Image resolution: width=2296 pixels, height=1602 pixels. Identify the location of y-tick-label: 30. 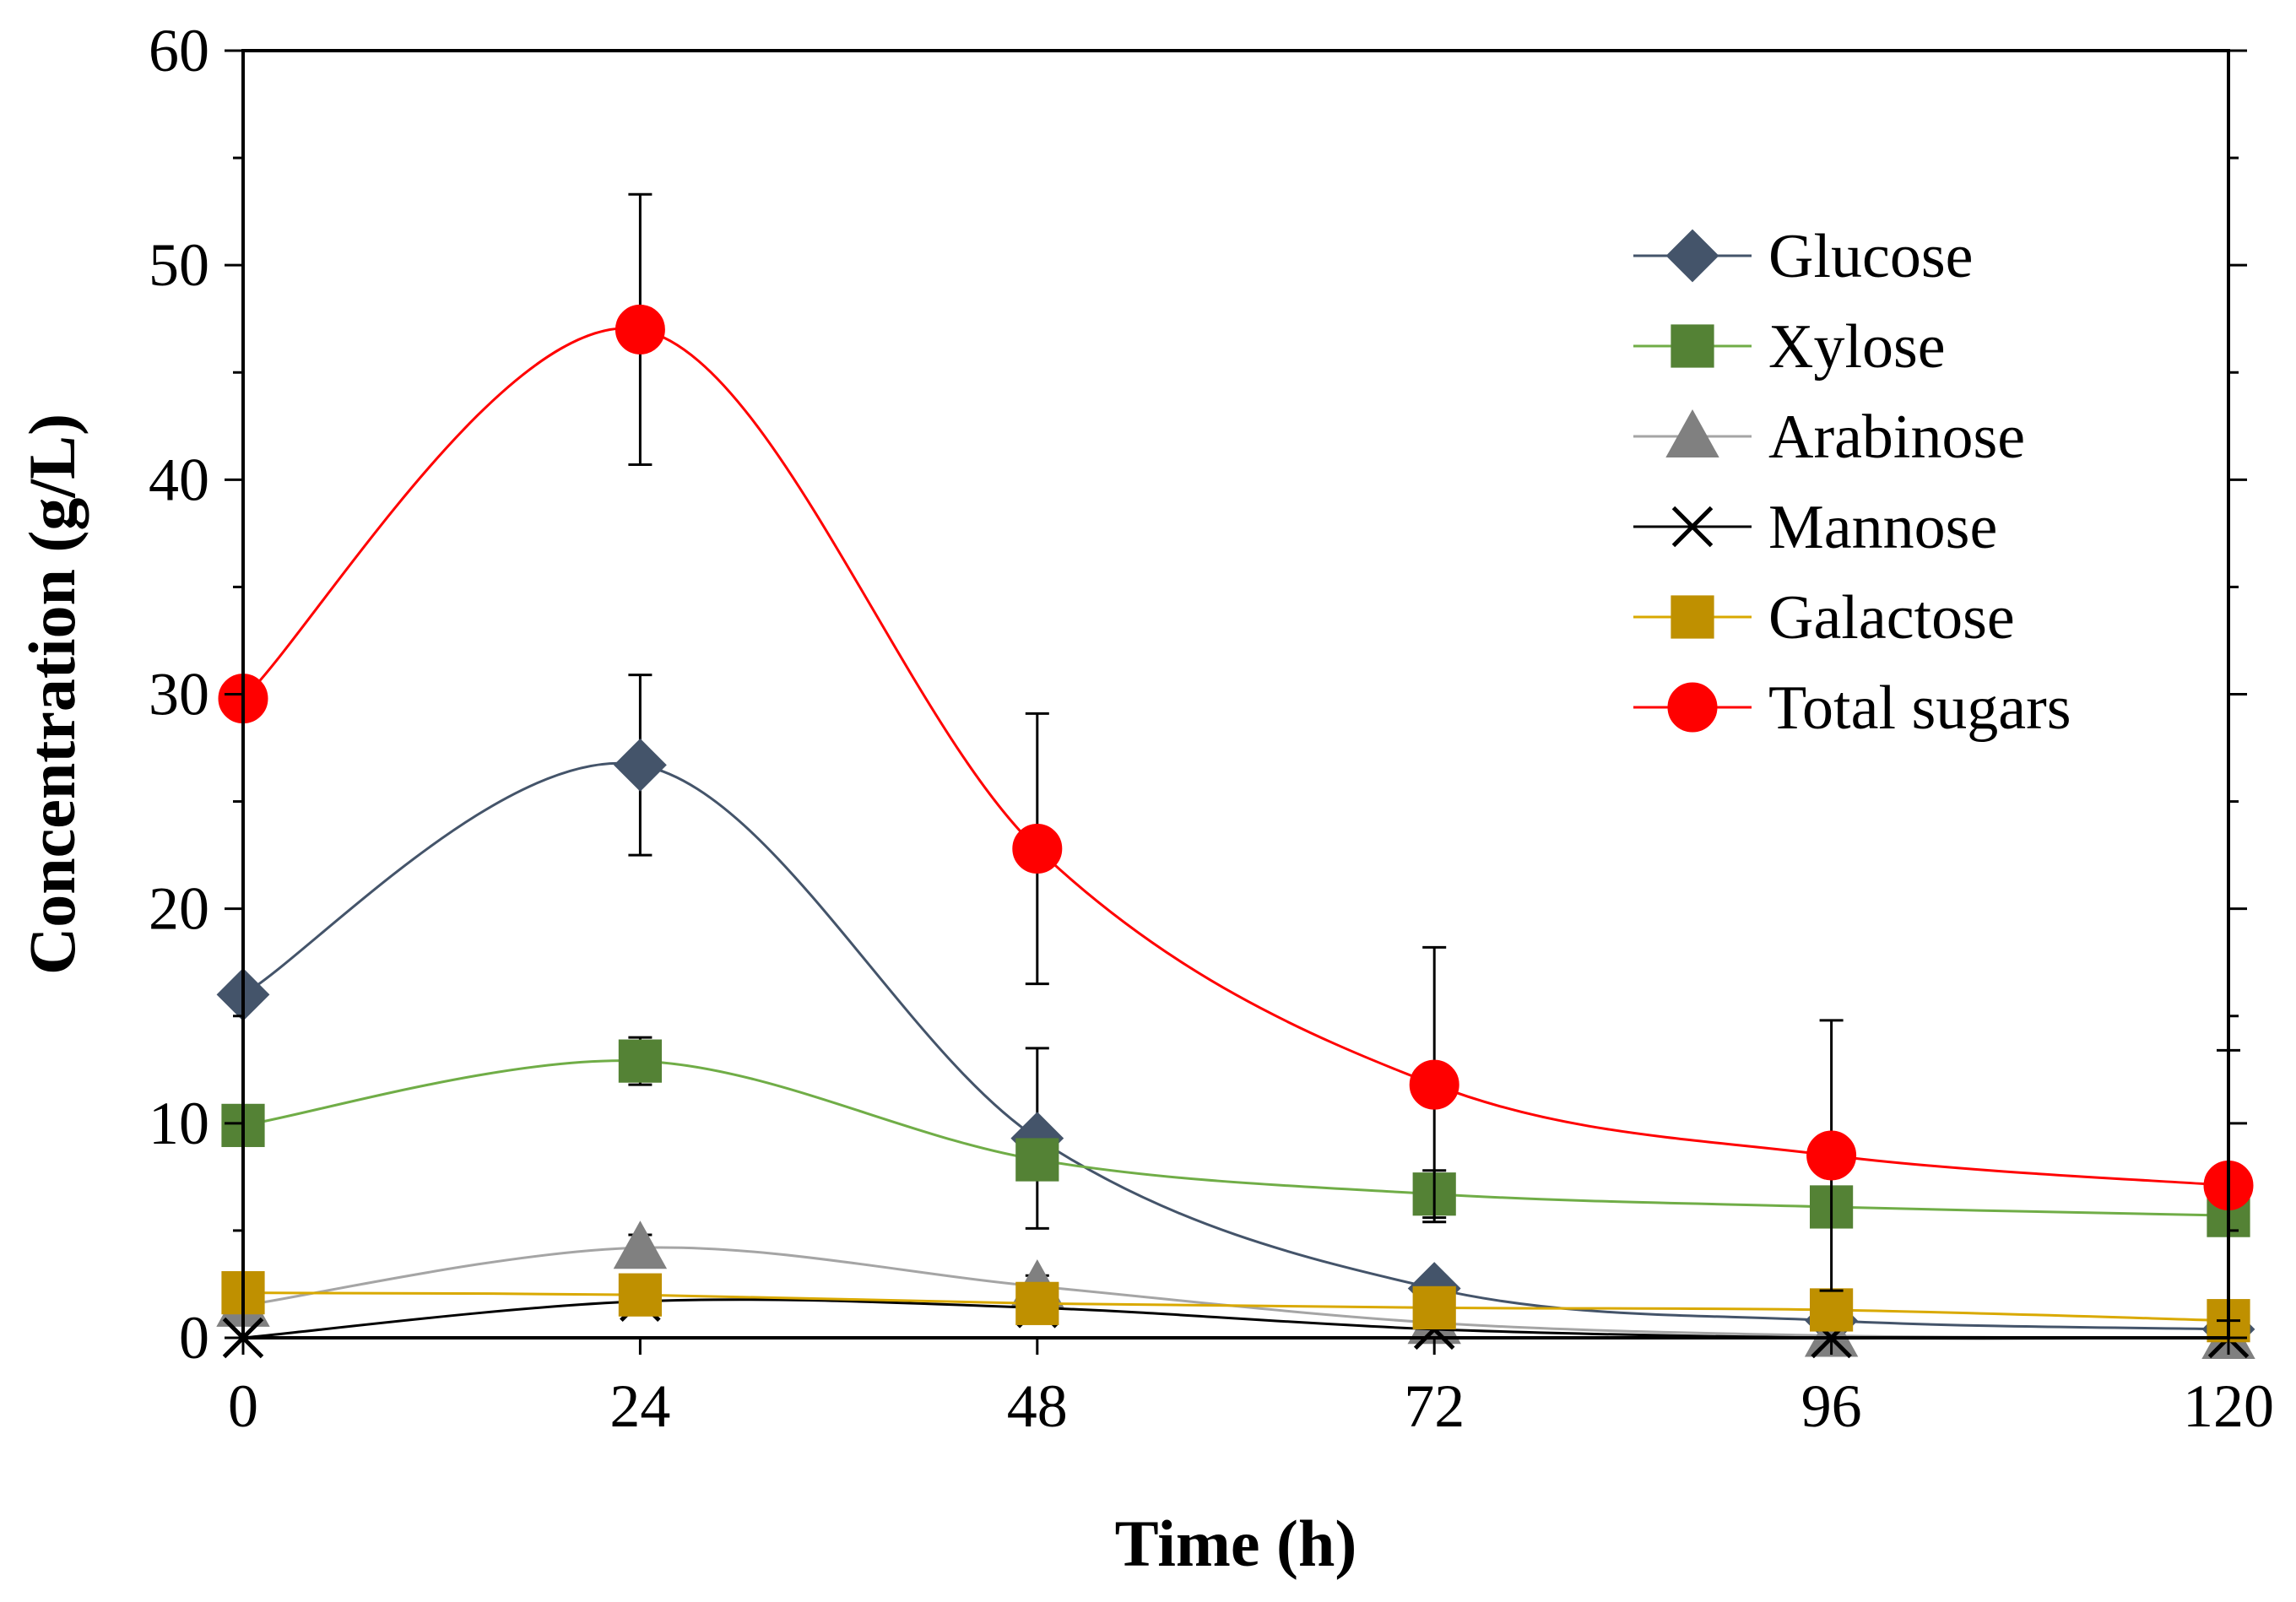
(179, 694).